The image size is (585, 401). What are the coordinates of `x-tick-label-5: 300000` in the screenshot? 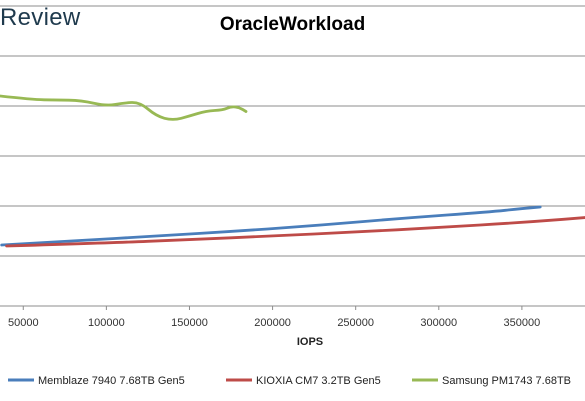 It's located at (438, 323).